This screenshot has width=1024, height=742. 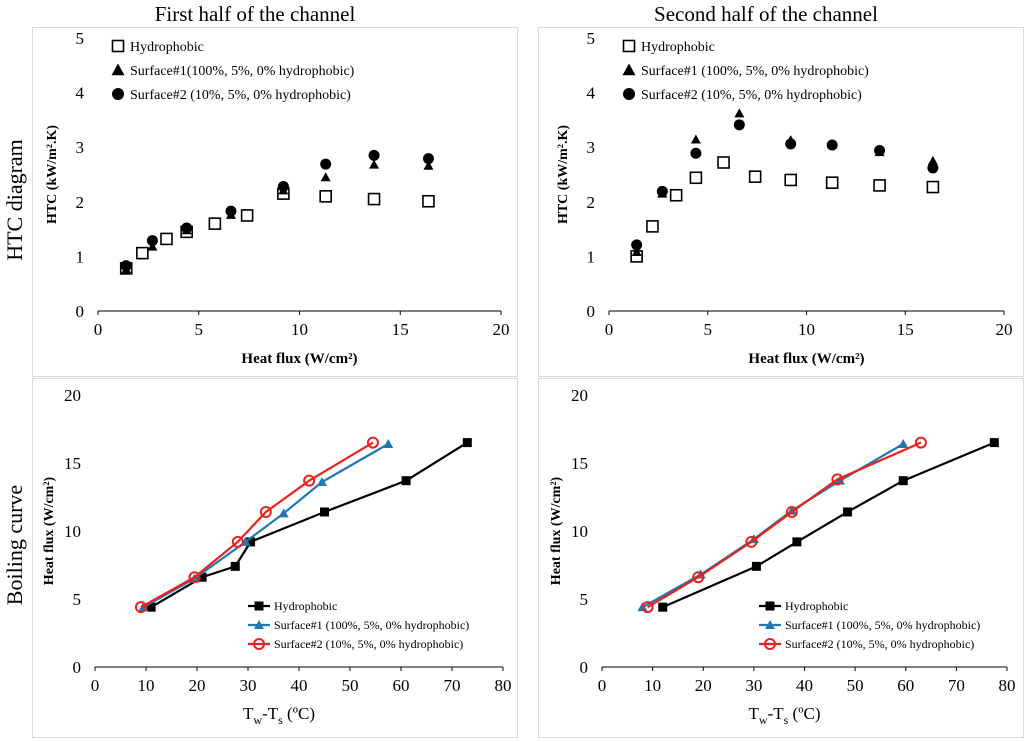 What do you see at coordinates (72, 395) in the screenshot?
I see `y-tick-label: 20` at bounding box center [72, 395].